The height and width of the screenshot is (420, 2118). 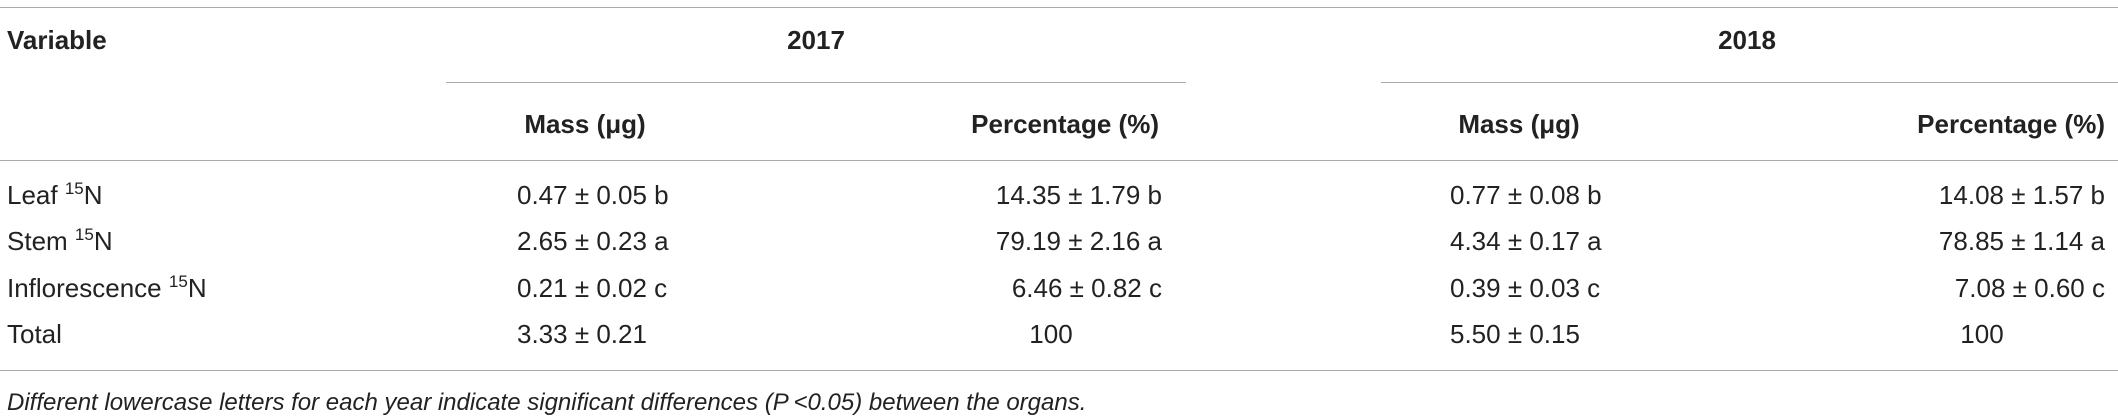 I want to click on cell: 0.21 ± 0.02 c, so click(x=592, y=288).